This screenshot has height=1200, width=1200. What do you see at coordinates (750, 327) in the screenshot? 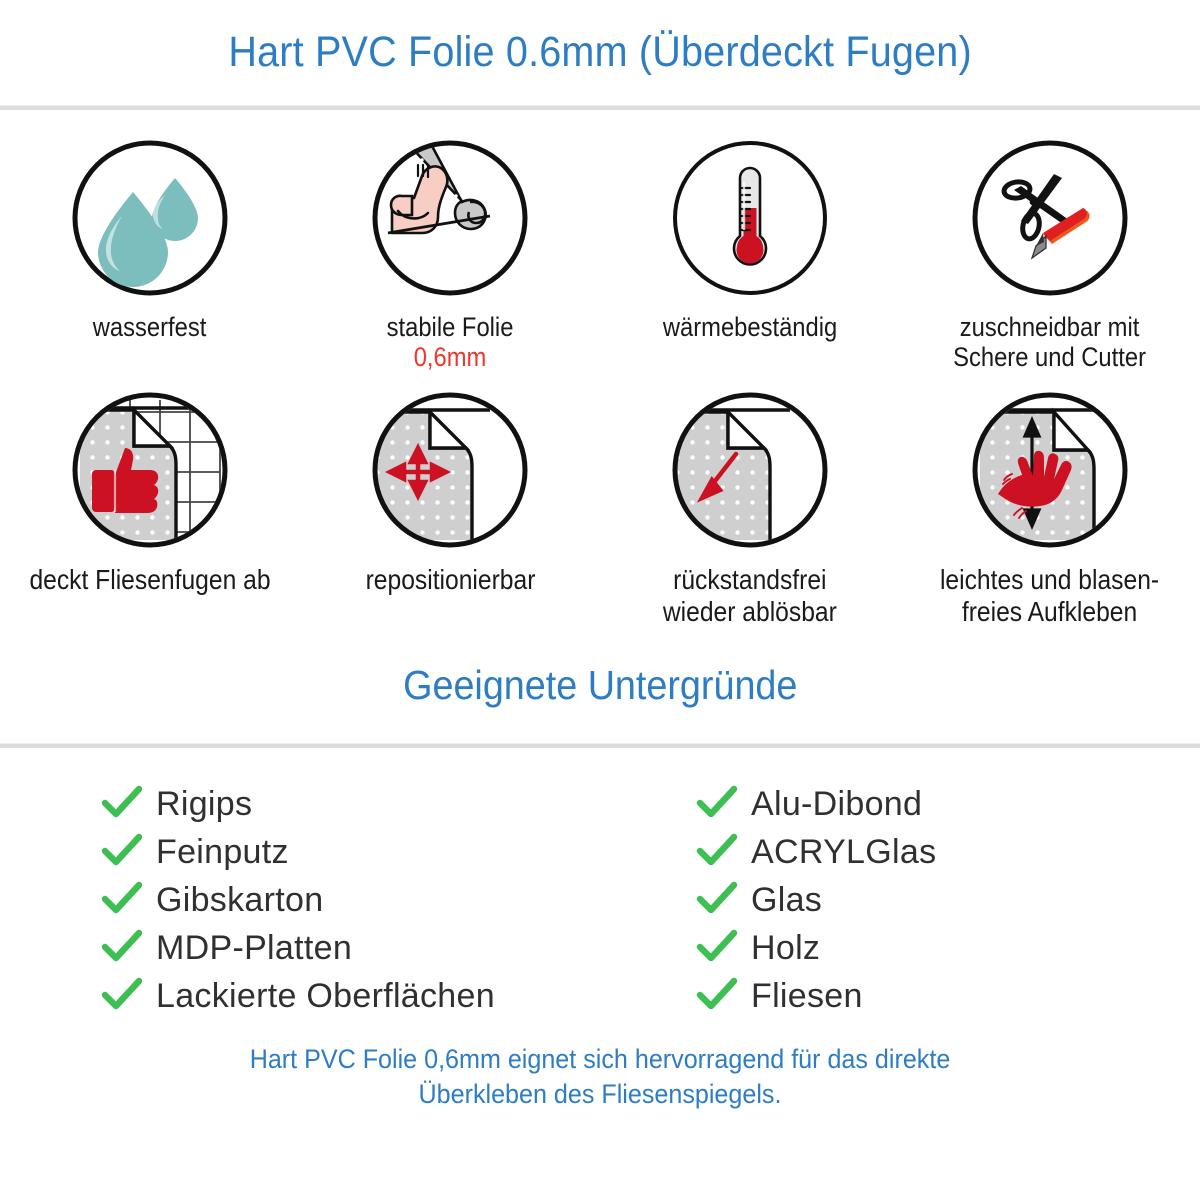
I see `feature-label: wärmebeständig` at bounding box center [750, 327].